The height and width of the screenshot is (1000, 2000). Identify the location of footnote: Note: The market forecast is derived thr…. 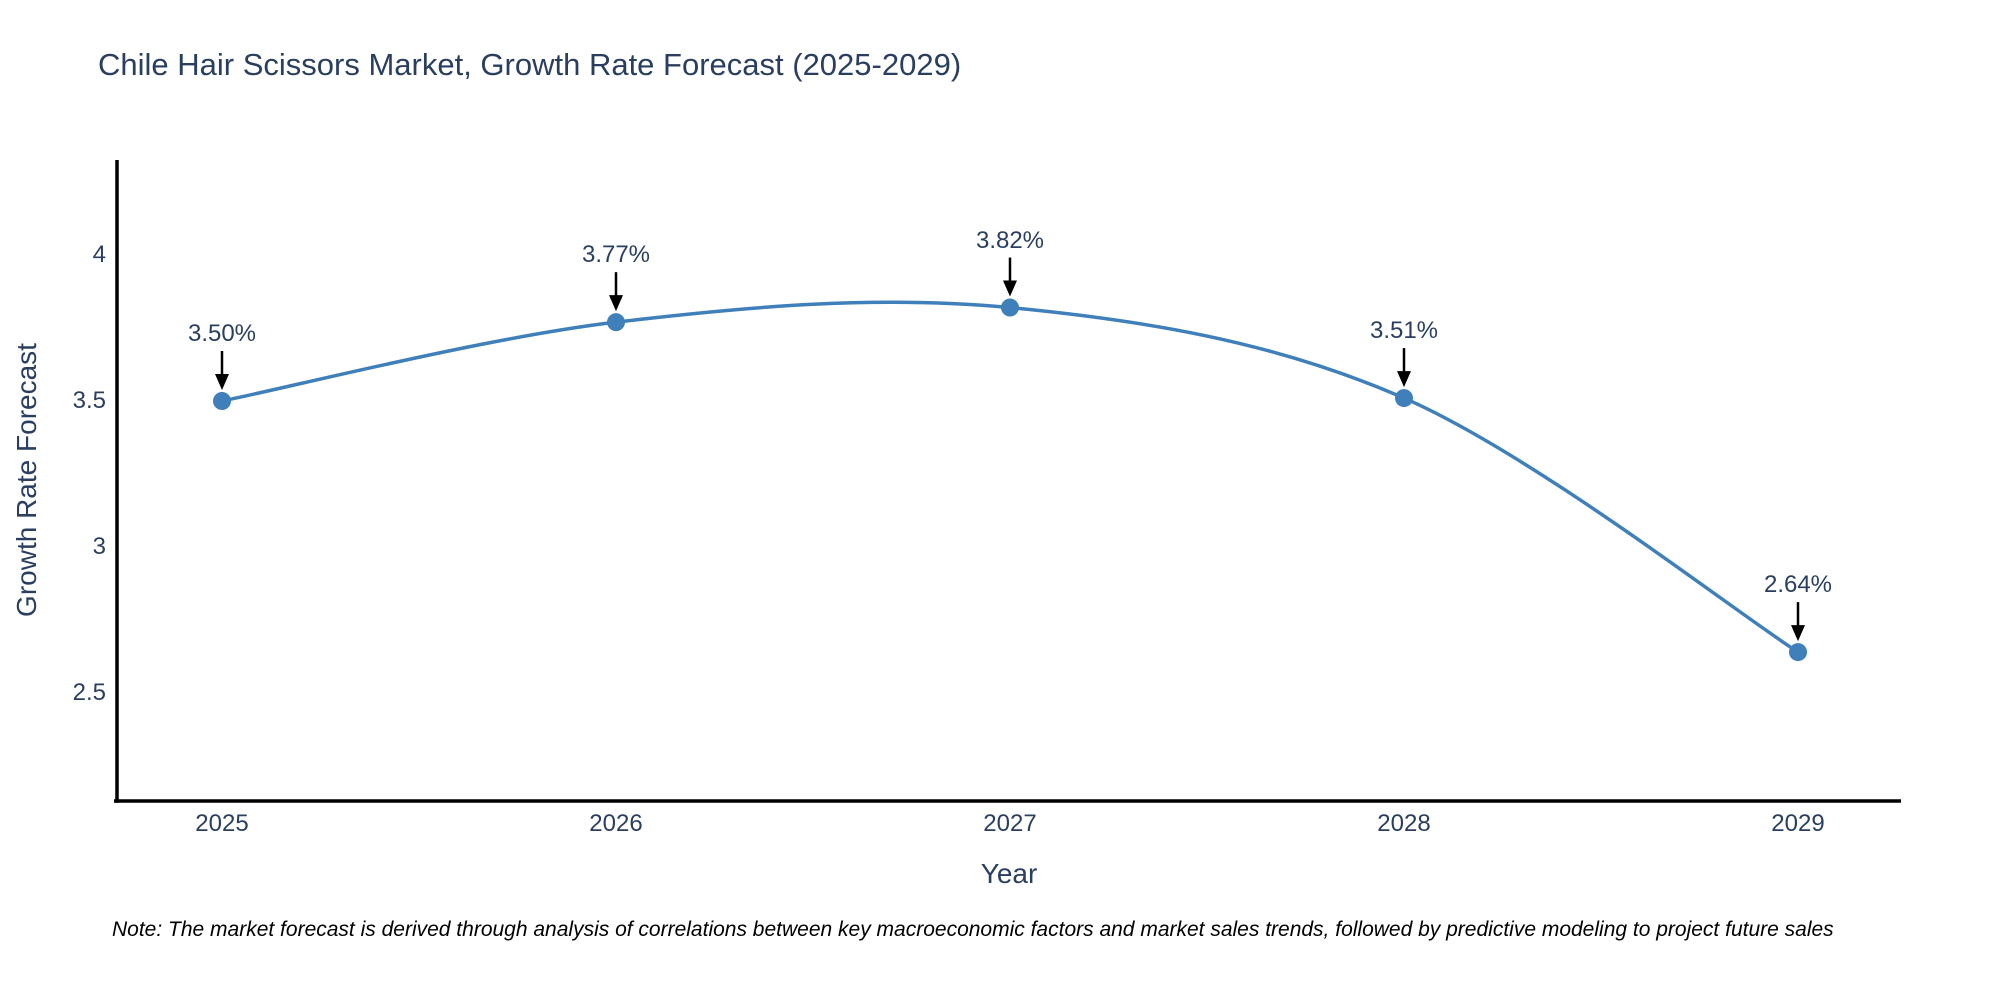
(973, 929).